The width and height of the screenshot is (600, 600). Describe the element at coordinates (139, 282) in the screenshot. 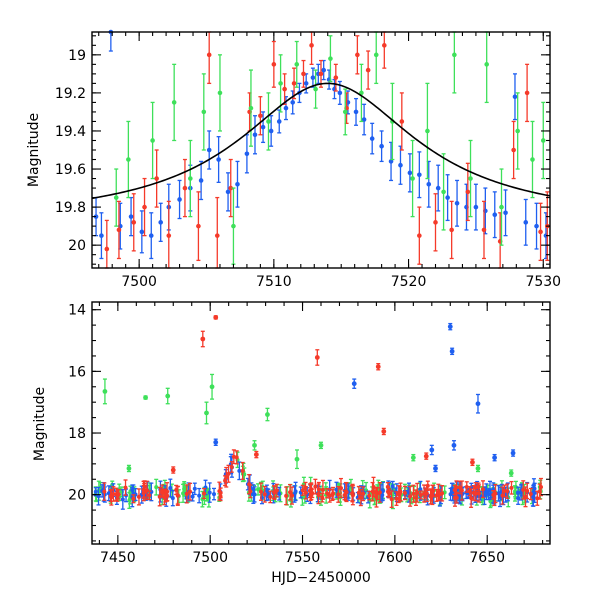

I see `top-x-tick-label: 7500` at that location.